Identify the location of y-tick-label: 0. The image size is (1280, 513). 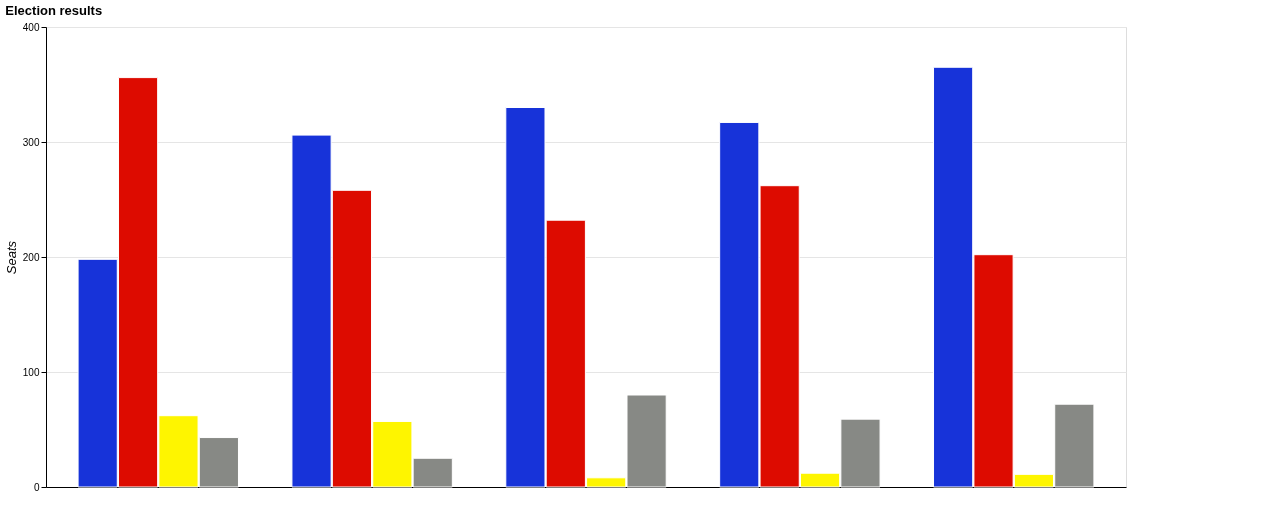
(36, 487).